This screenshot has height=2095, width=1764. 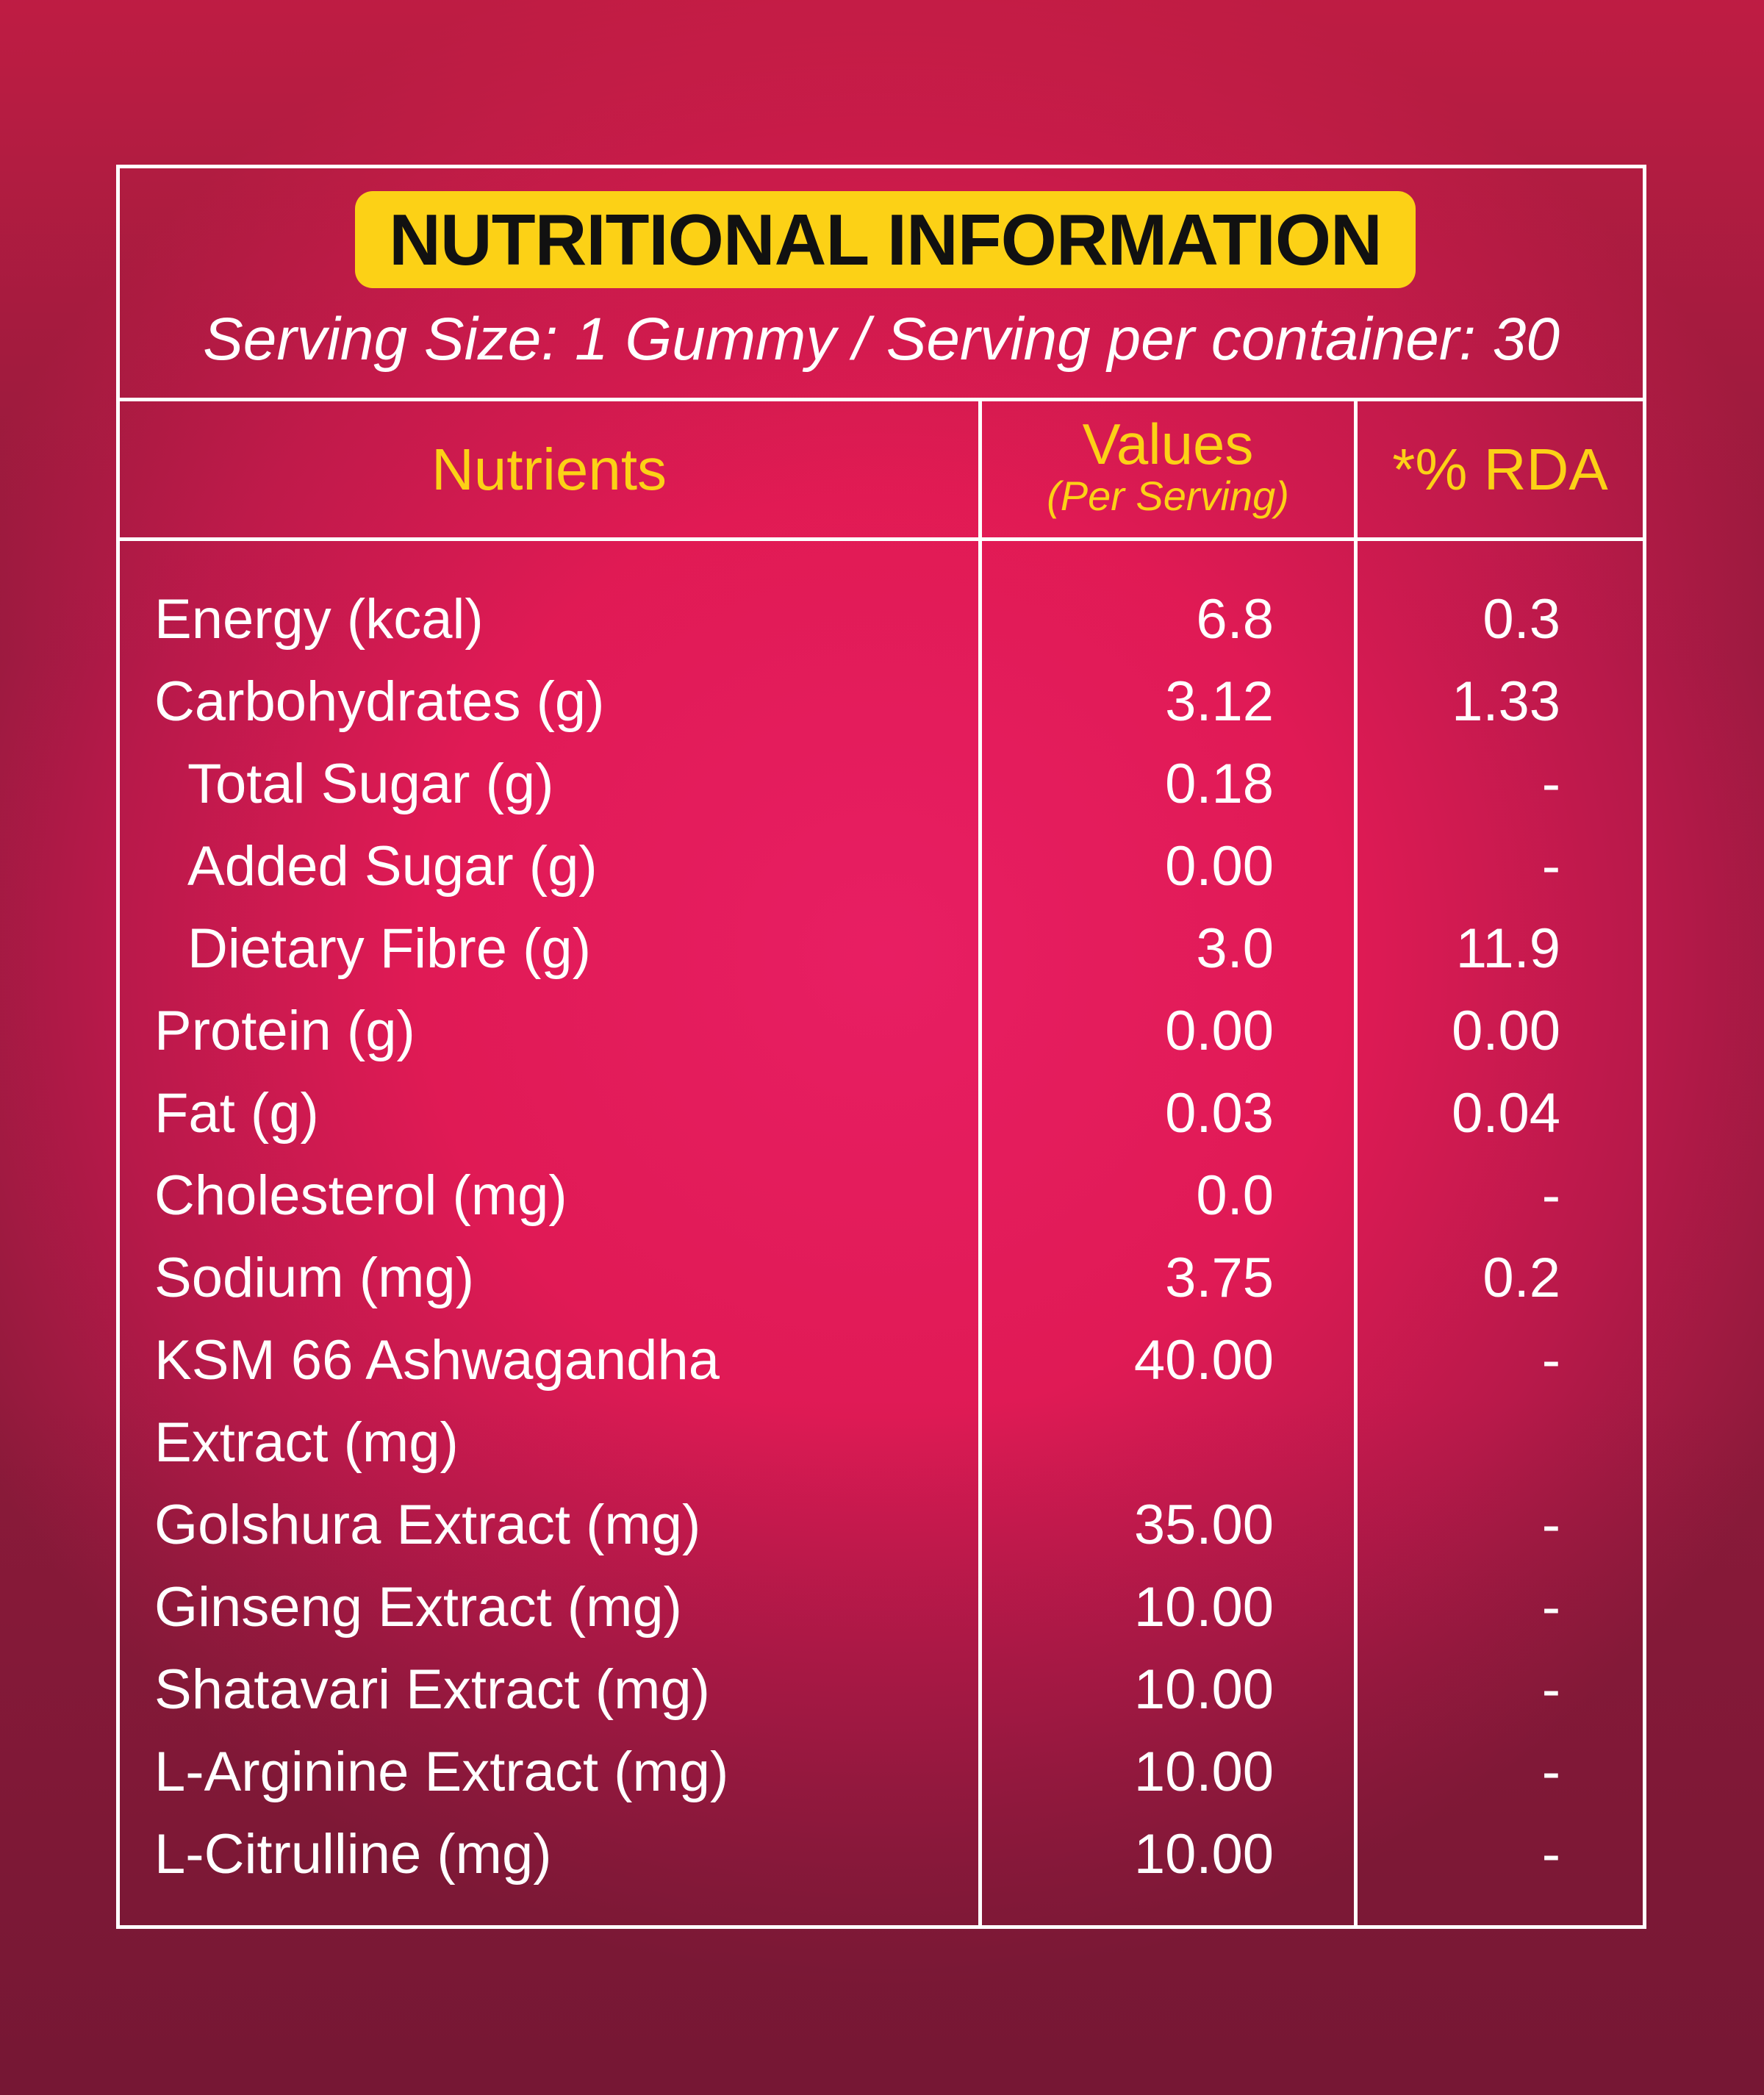 I want to click on table-row: Ginseng Extract (mg) 10.00 -, so click(x=881, y=1609).